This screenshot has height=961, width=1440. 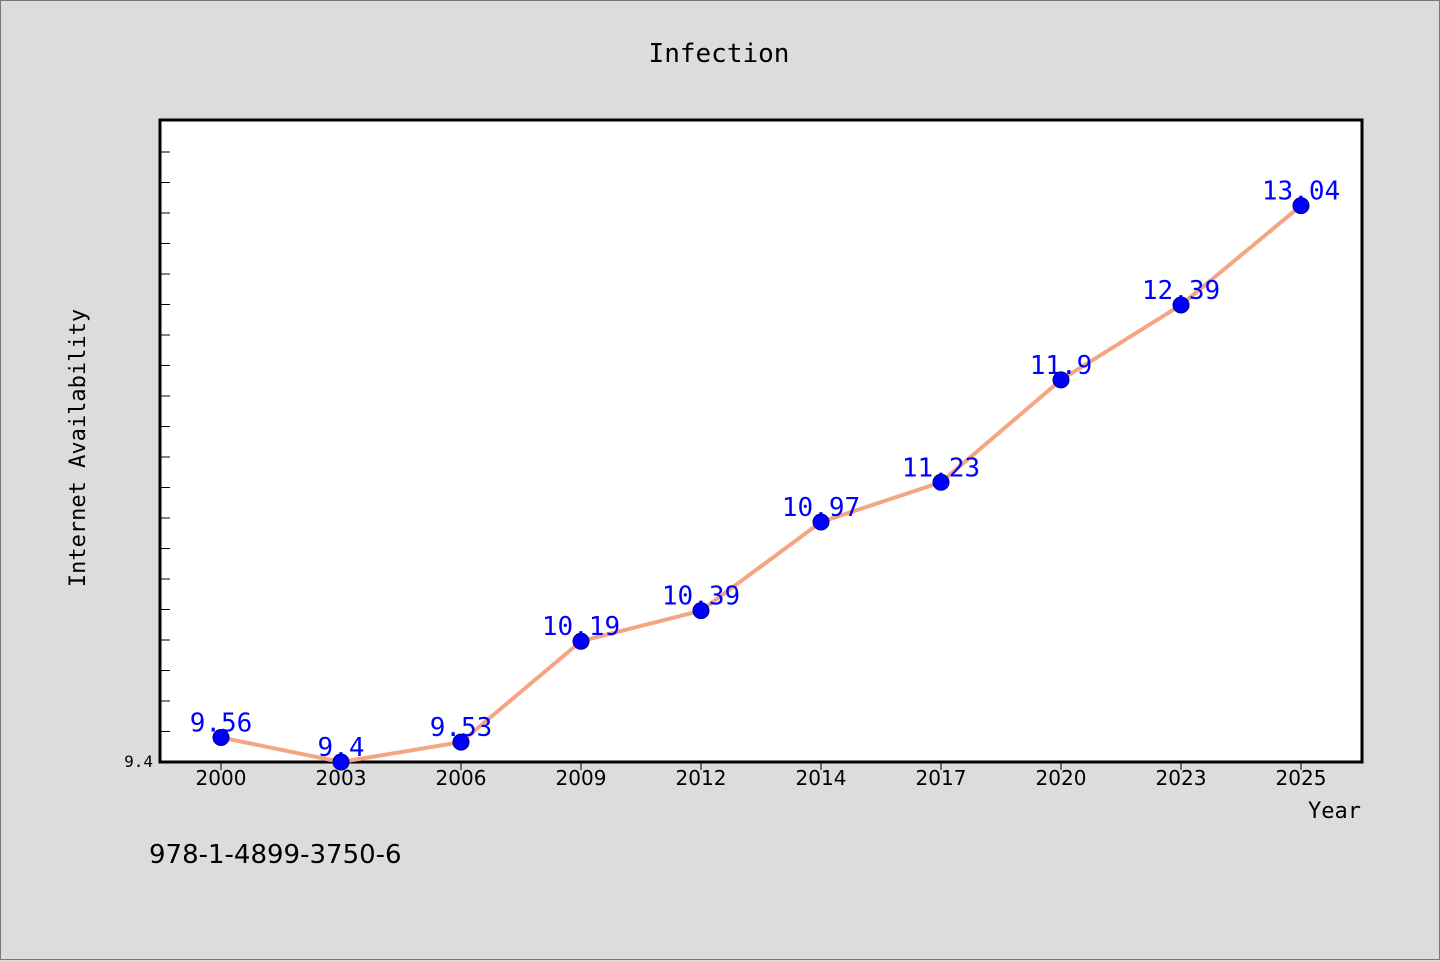 What do you see at coordinates (461, 778) in the screenshot?
I see `x-tick-label: 2006` at bounding box center [461, 778].